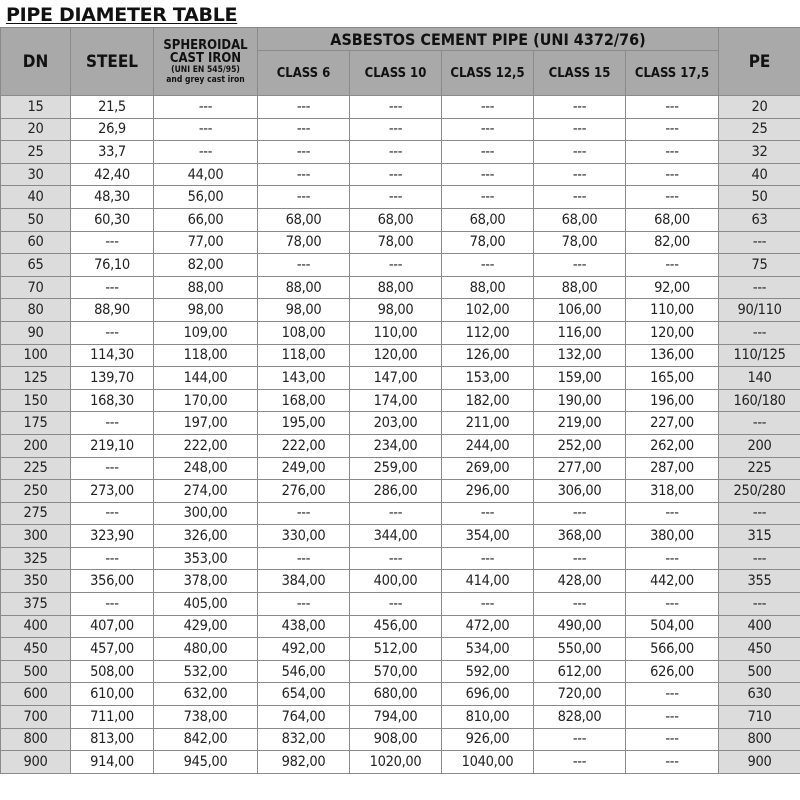 The image size is (800, 800). Describe the element at coordinates (35, 762) in the screenshot. I see `cell-dn: 900` at that location.